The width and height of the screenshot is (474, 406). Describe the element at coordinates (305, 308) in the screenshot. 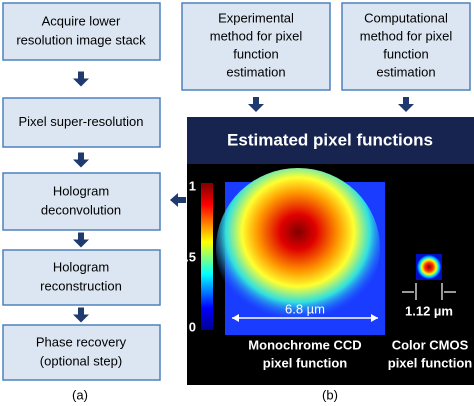

I see `ccd-size: 6.8 µm` at that location.